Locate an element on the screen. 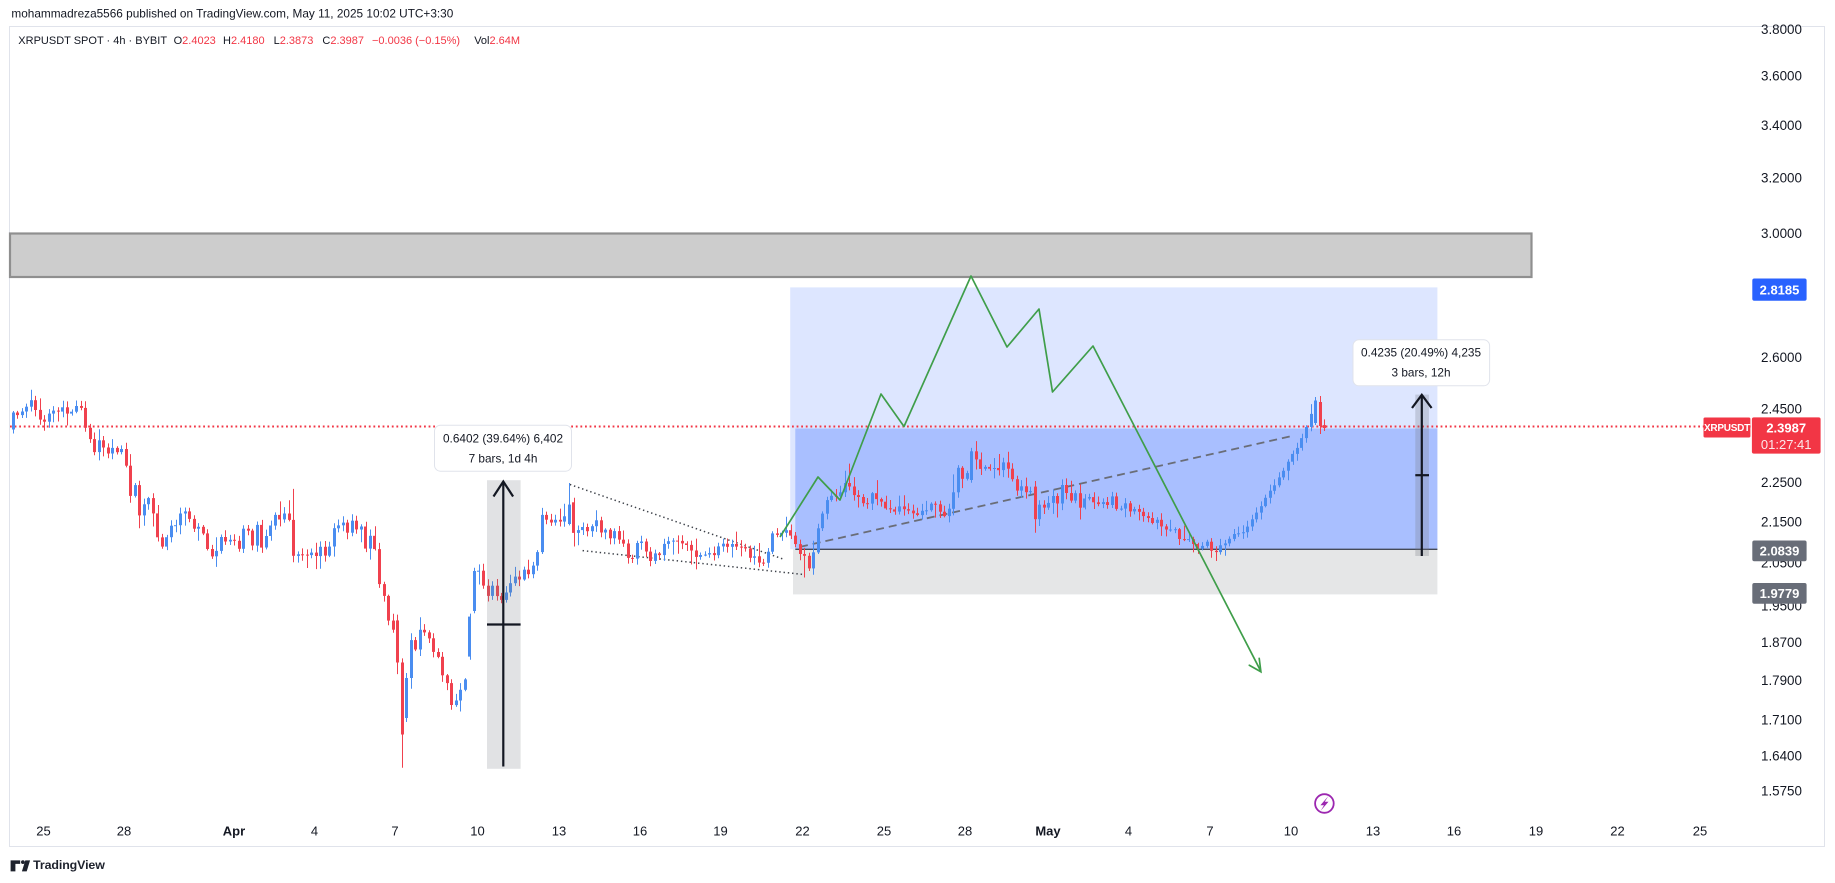 This screenshot has height=883, width=1835. svg-text: 2.0839 is located at coordinates (1780, 551).